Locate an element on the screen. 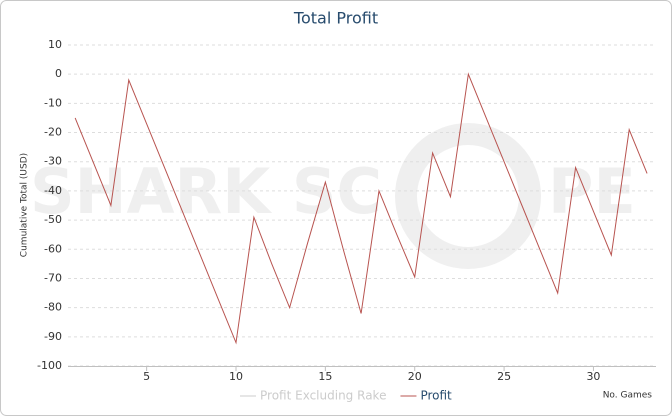 This screenshot has width=672, height=420. y-axis-label: Cumulative Total (USD) is located at coordinates (25, 205).